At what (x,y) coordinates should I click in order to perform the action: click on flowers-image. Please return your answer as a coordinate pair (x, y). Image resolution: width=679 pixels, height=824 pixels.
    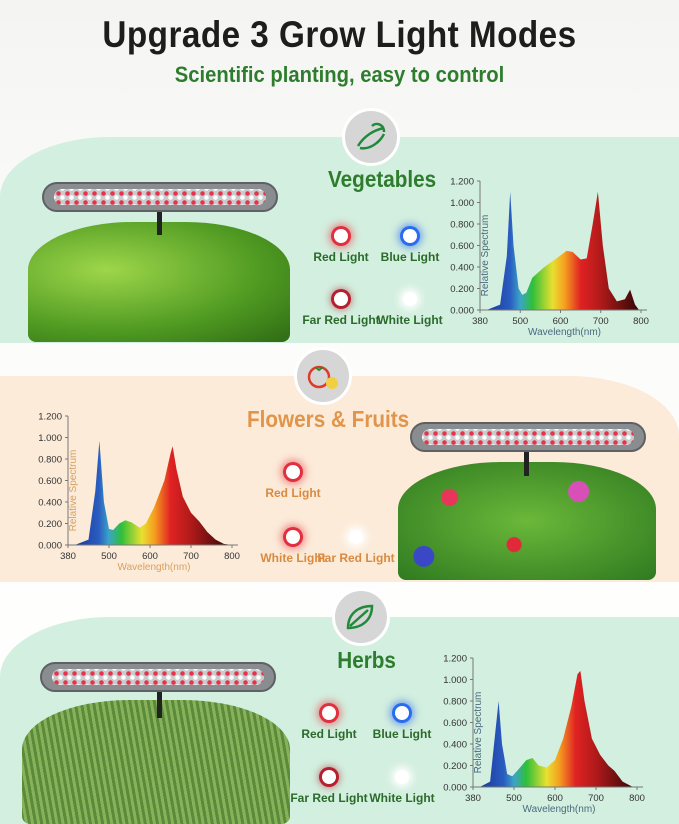
    Looking at the image, I should click on (527, 521).